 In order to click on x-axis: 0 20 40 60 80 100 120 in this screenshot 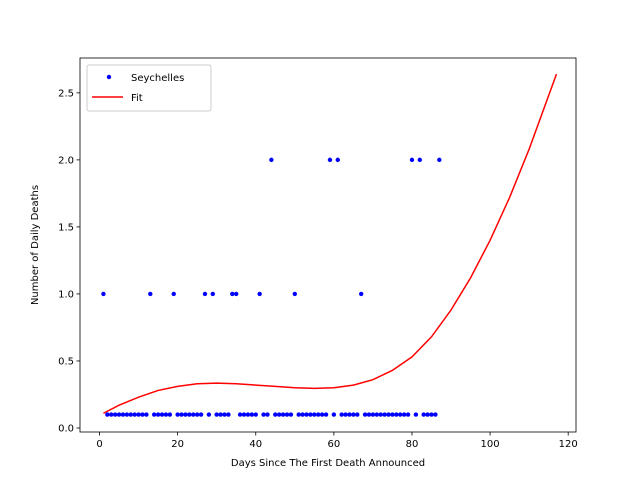, I will do `click(337, 441)`.